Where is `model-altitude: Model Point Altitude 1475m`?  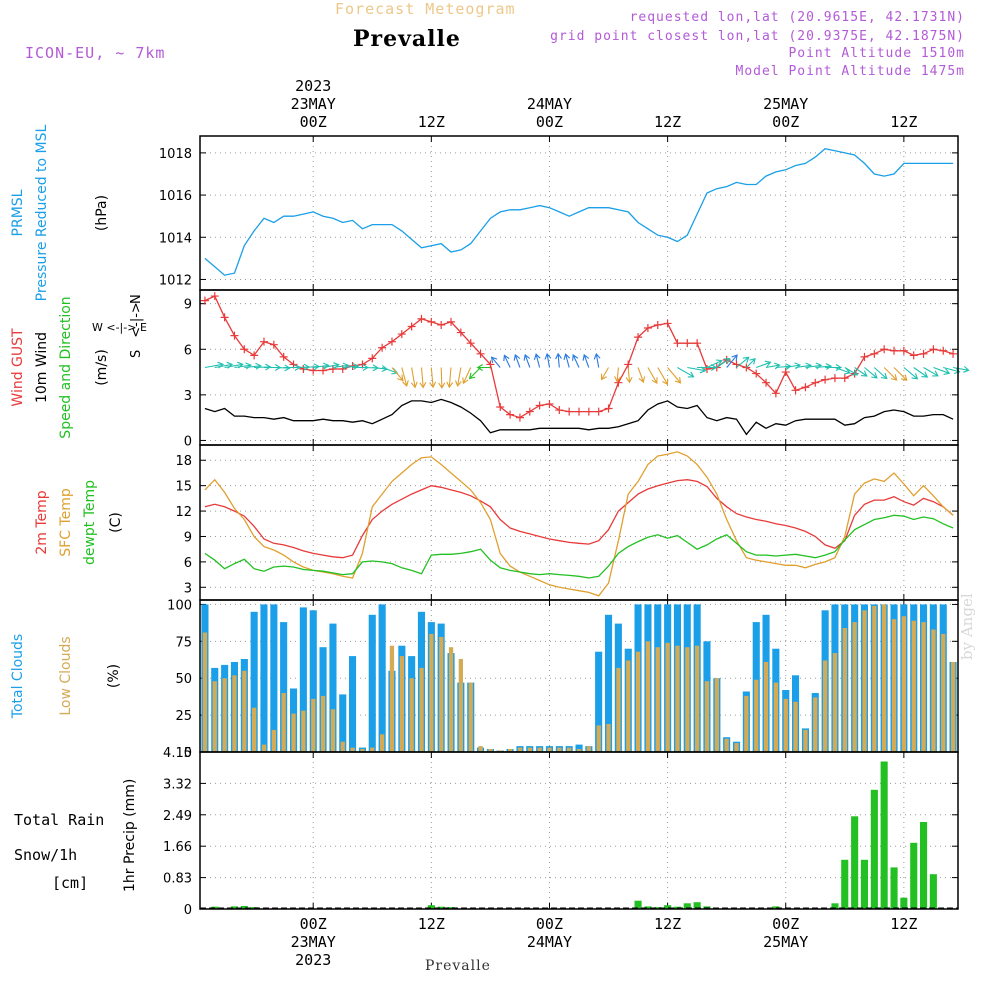 model-altitude: Model Point Altitude 1475m is located at coordinates (850, 71).